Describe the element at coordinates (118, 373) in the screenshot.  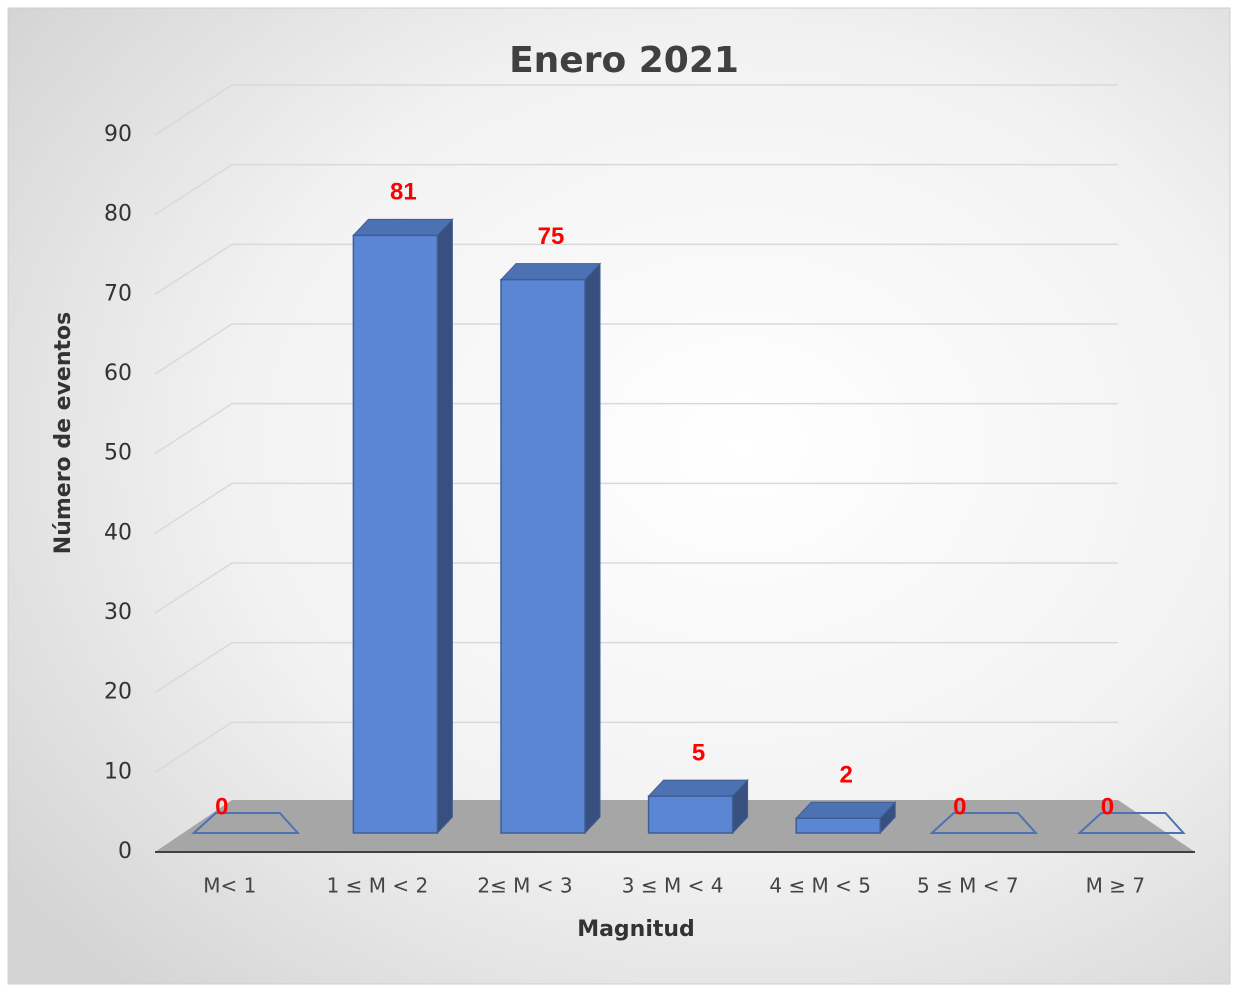
I see `y-tick-label: 60` at that location.